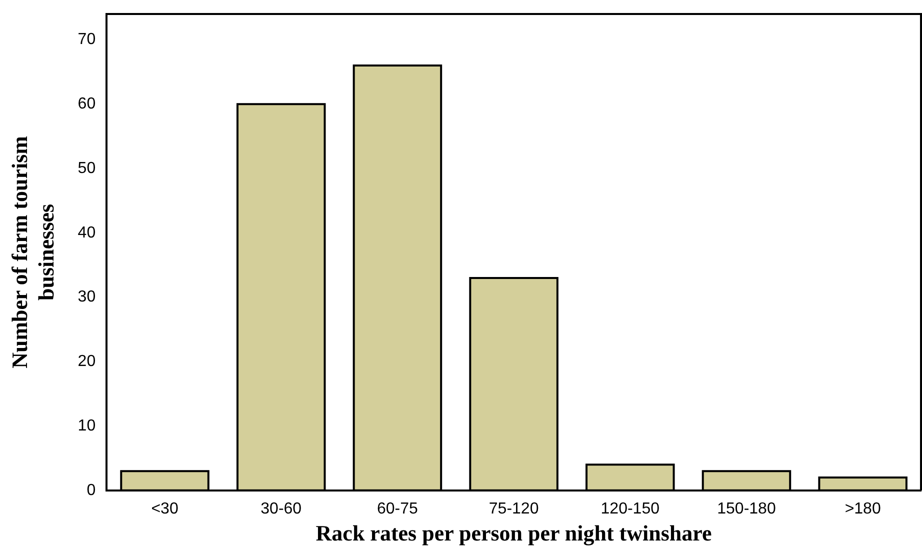 This screenshot has height=552, width=922. I want to click on y-tick-label: 50, so click(87, 168).